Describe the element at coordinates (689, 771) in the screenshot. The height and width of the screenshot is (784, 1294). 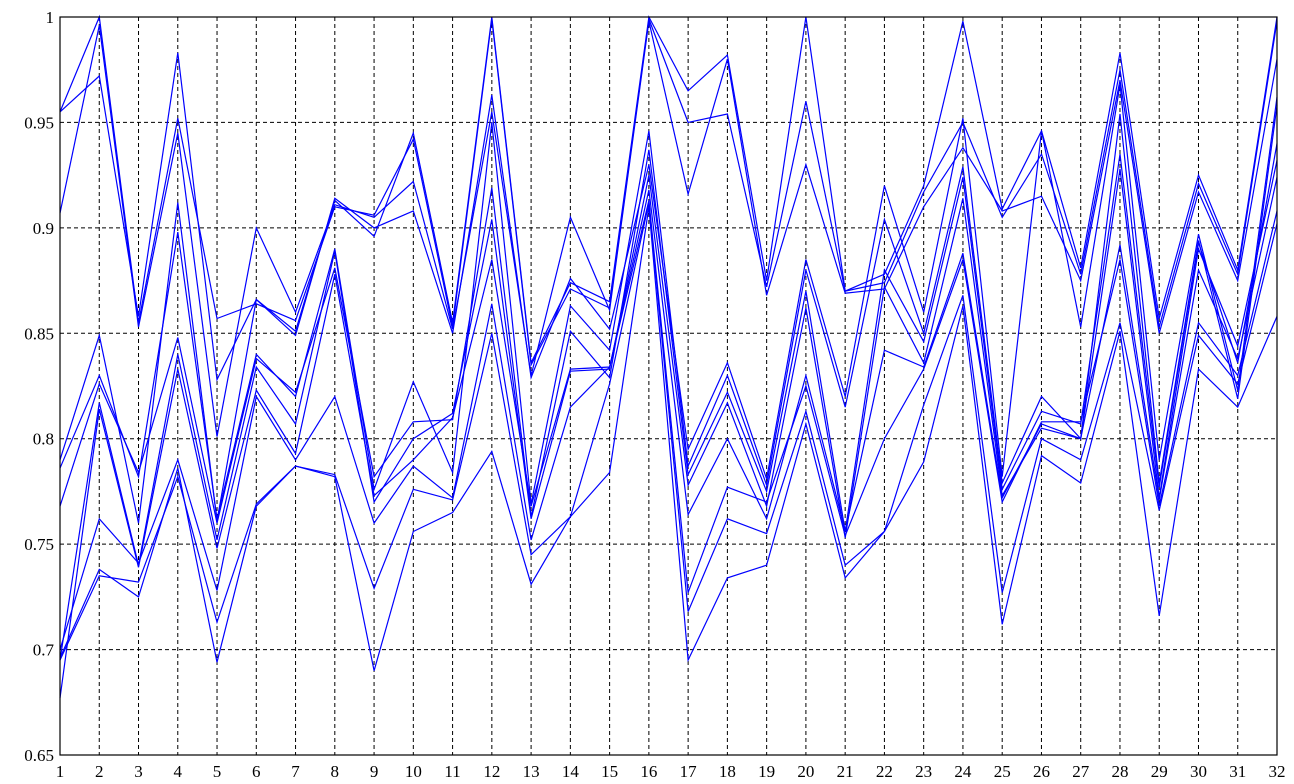
I see `x-tick-label: 17` at that location.